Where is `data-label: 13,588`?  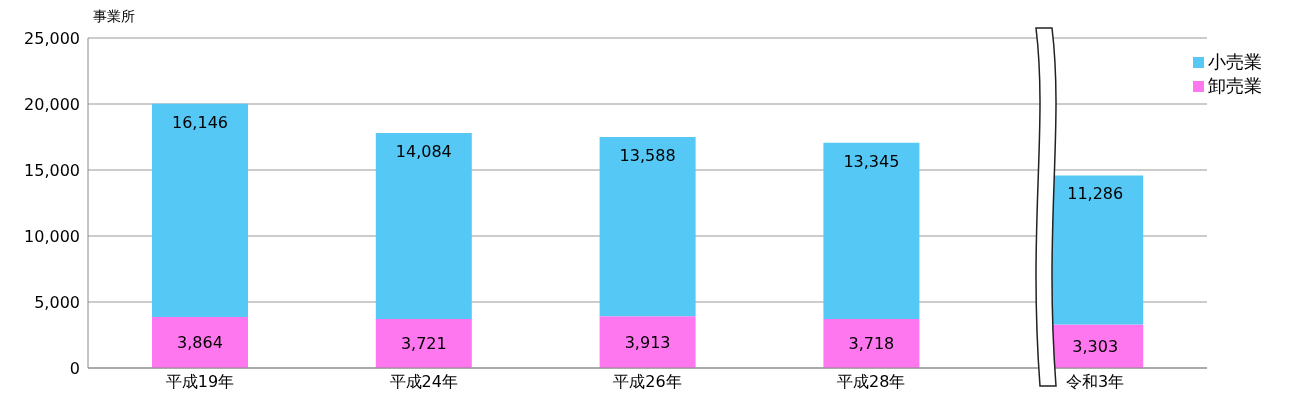 data-label: 13,588 is located at coordinates (647, 155).